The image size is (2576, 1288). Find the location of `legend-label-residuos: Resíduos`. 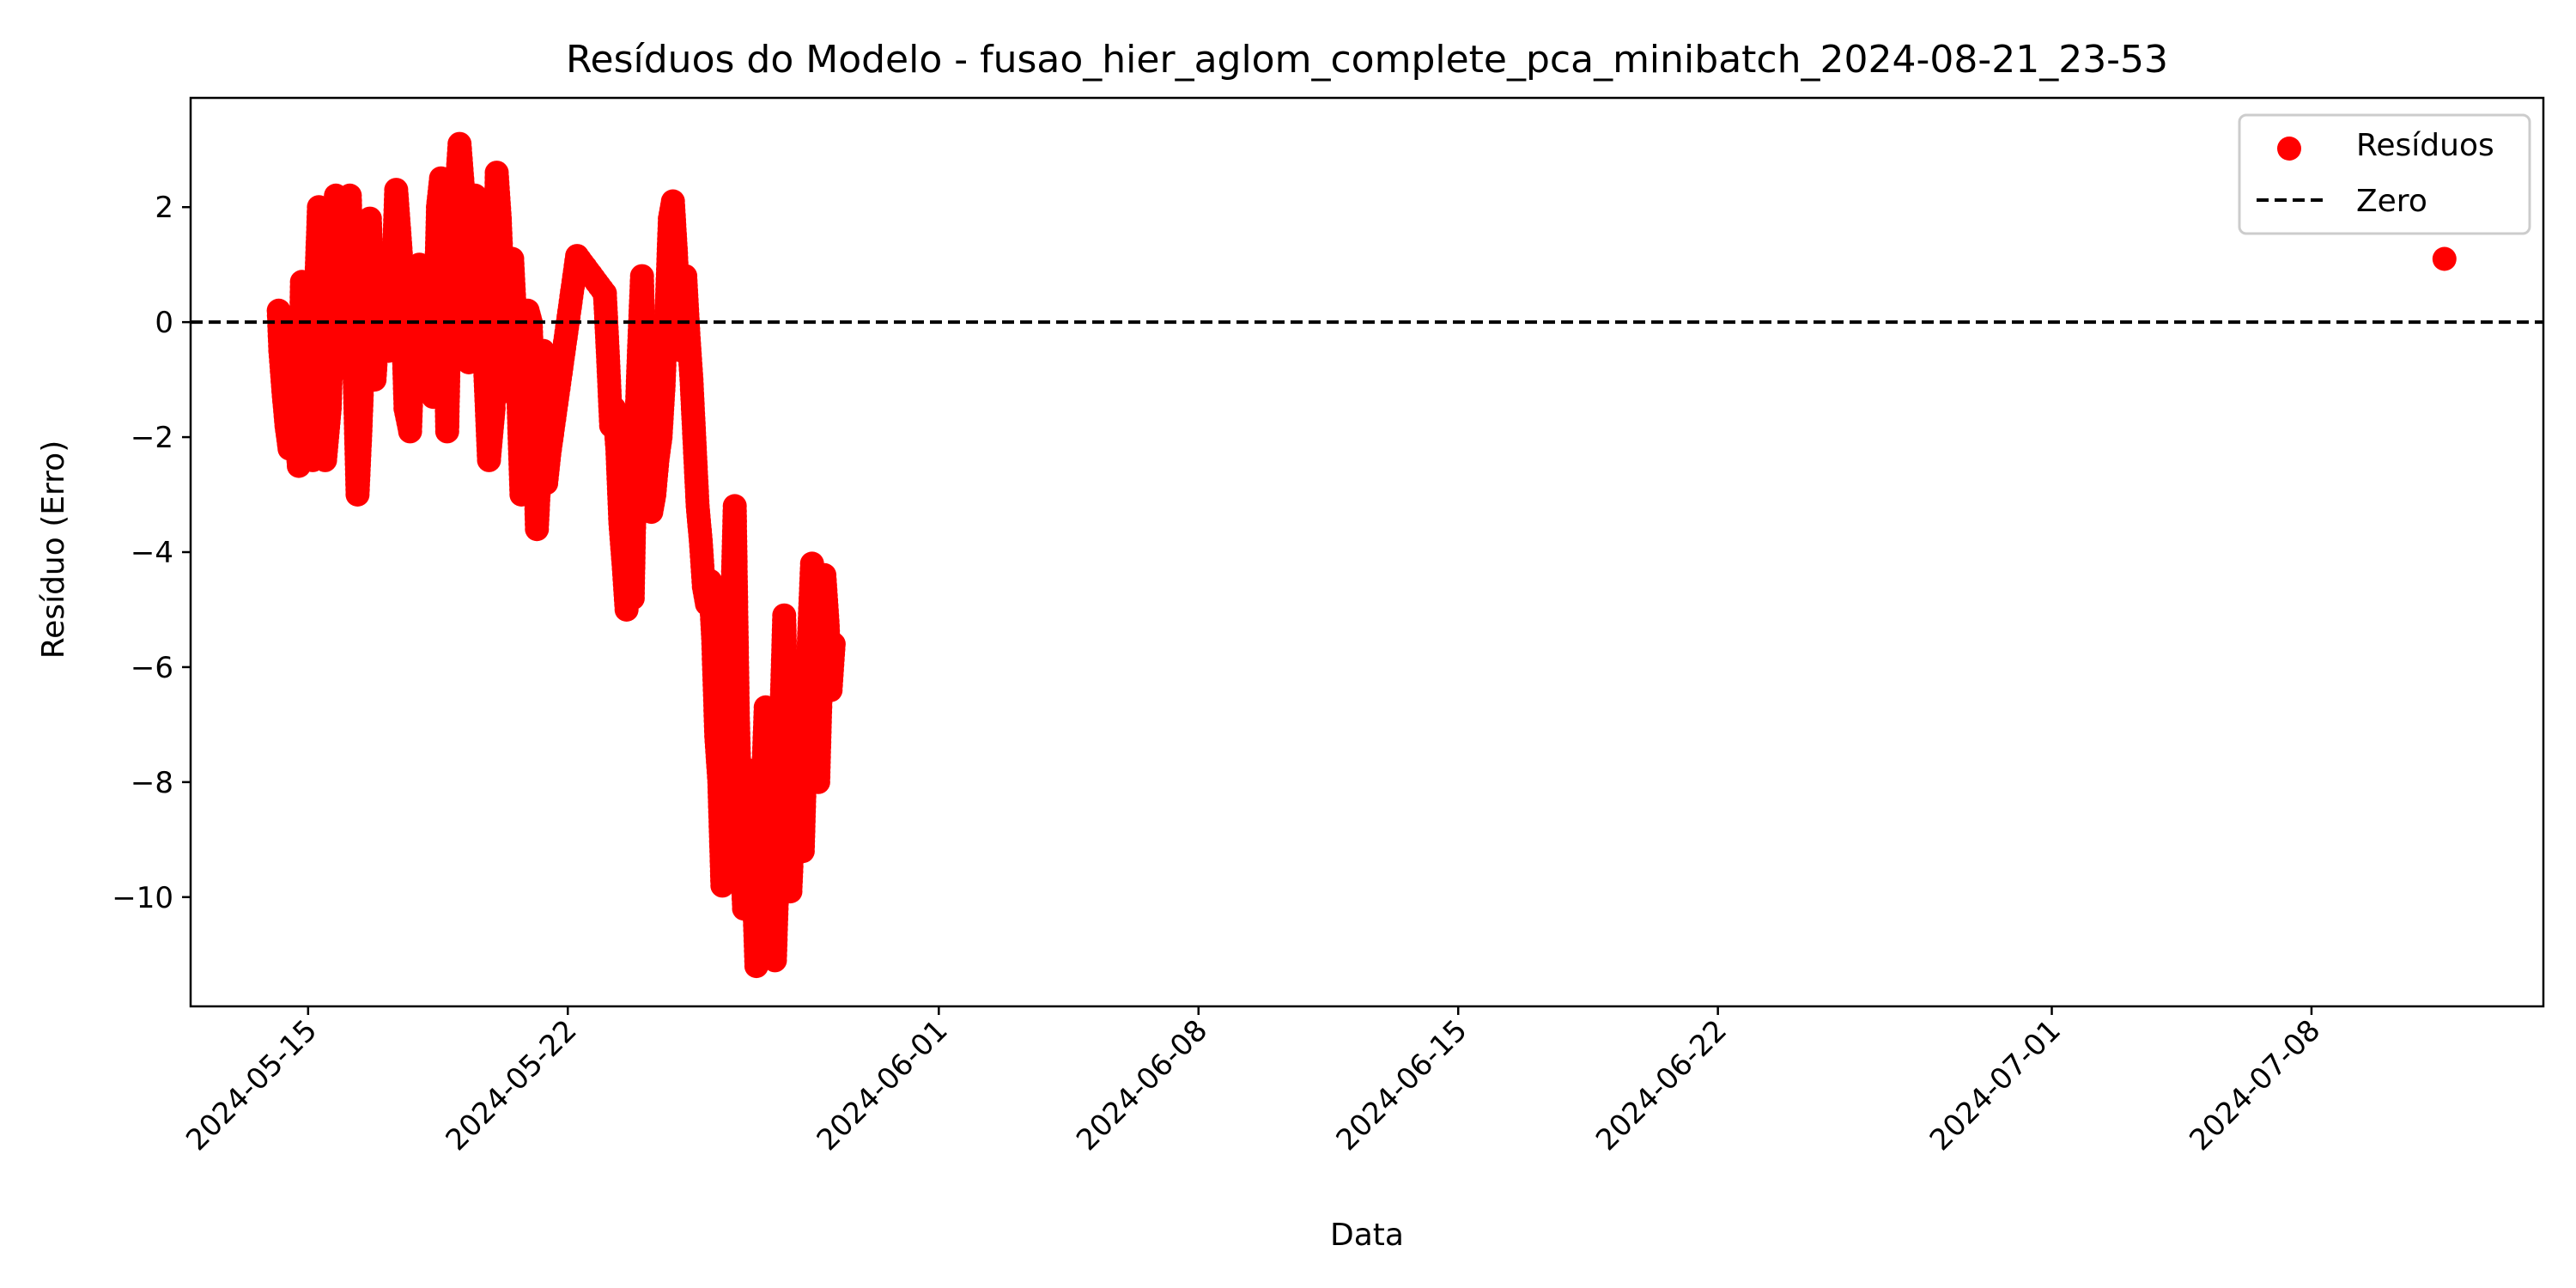

legend-label-residuos: Resíduos is located at coordinates (2425, 145).